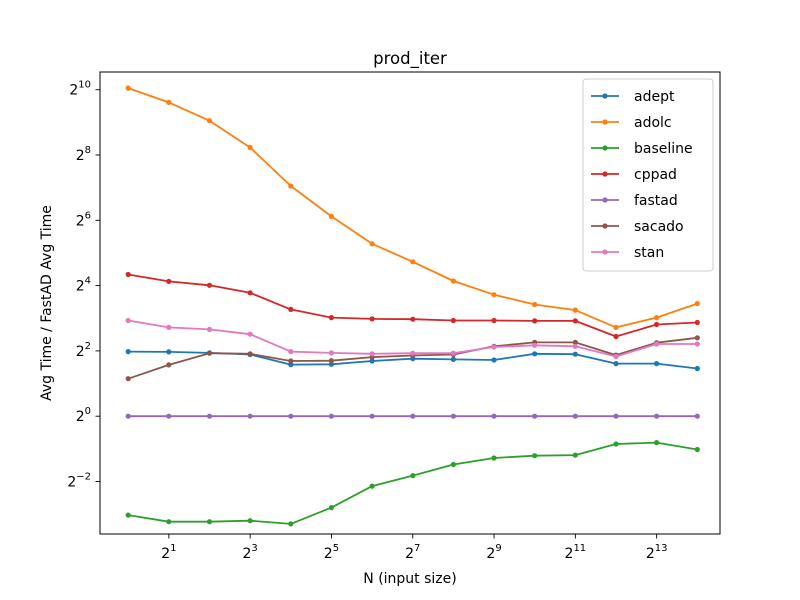 This screenshot has width=800, height=600. Describe the element at coordinates (654, 97) in the screenshot. I see `legend-label: adept` at that location.